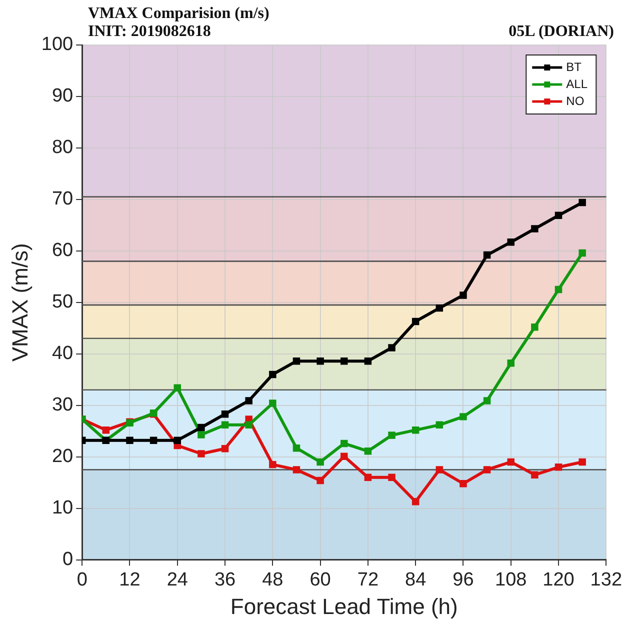 This screenshot has width=625, height=627. I want to click on x-tick-label: 132, so click(606, 579).